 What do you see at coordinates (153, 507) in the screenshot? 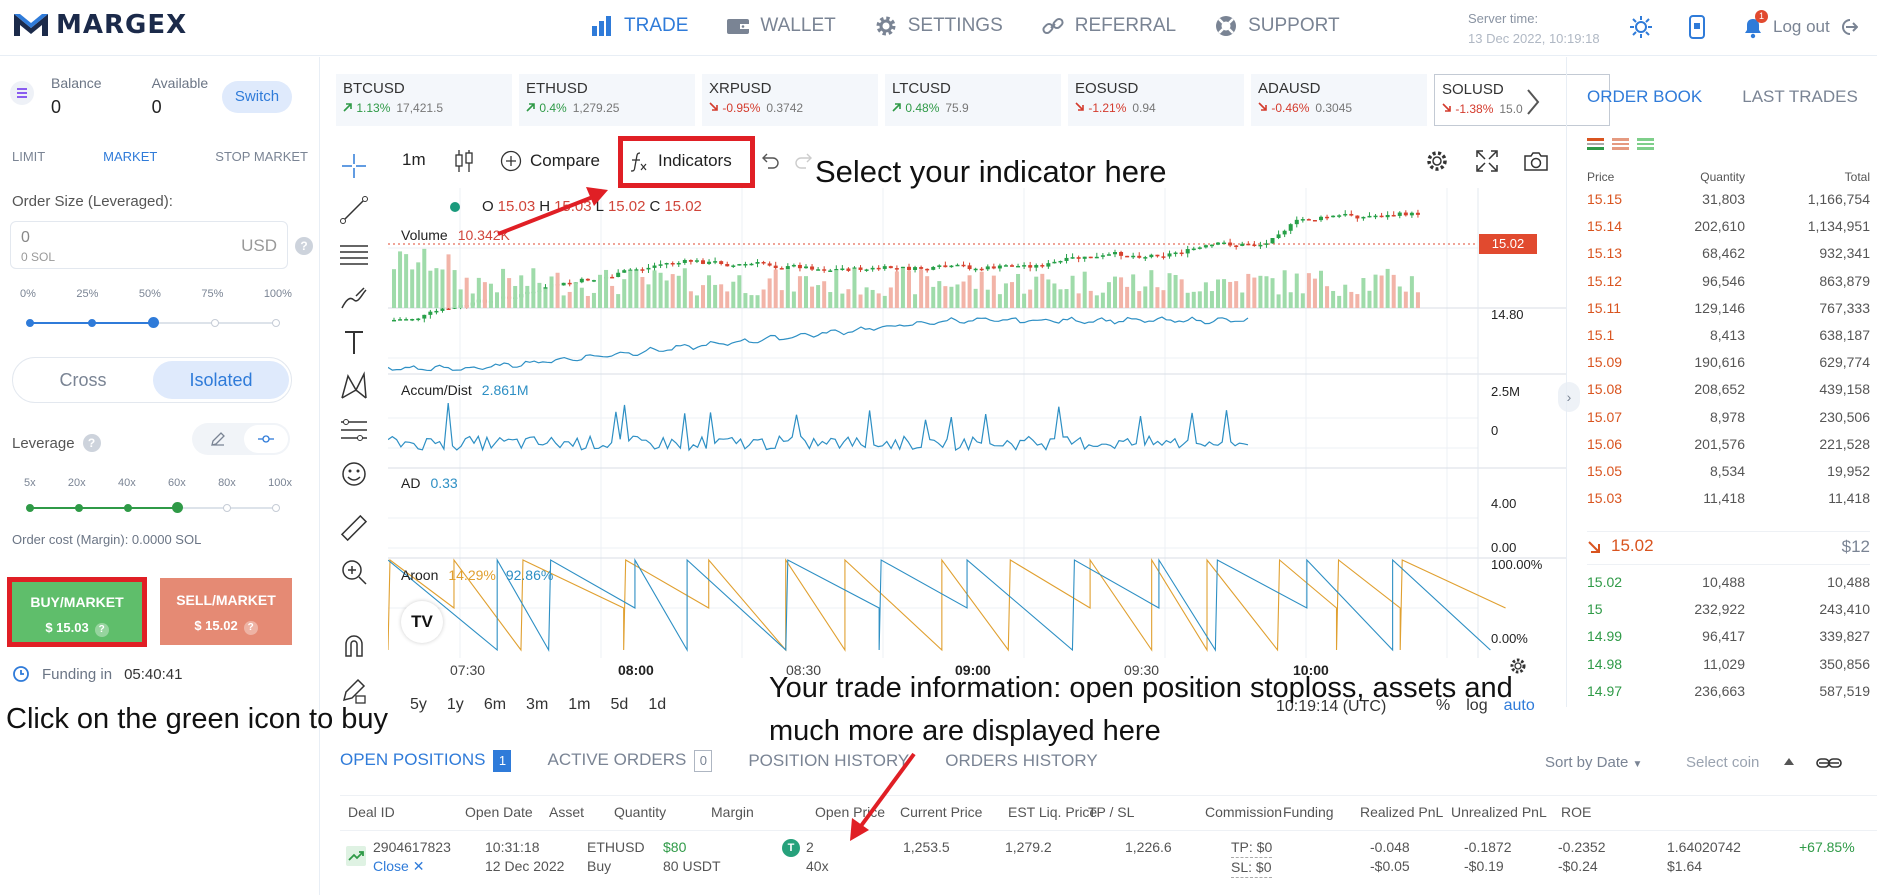
I see `leverage-slider` at bounding box center [153, 507].